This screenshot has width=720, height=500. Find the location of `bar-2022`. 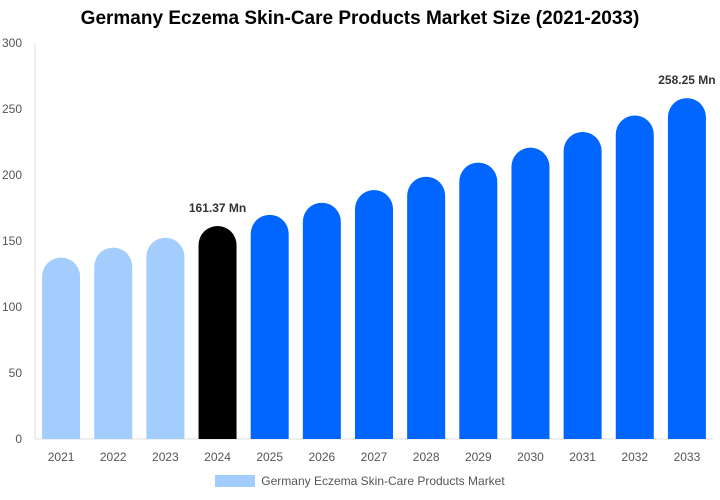

bar-2022 is located at coordinates (113, 343).